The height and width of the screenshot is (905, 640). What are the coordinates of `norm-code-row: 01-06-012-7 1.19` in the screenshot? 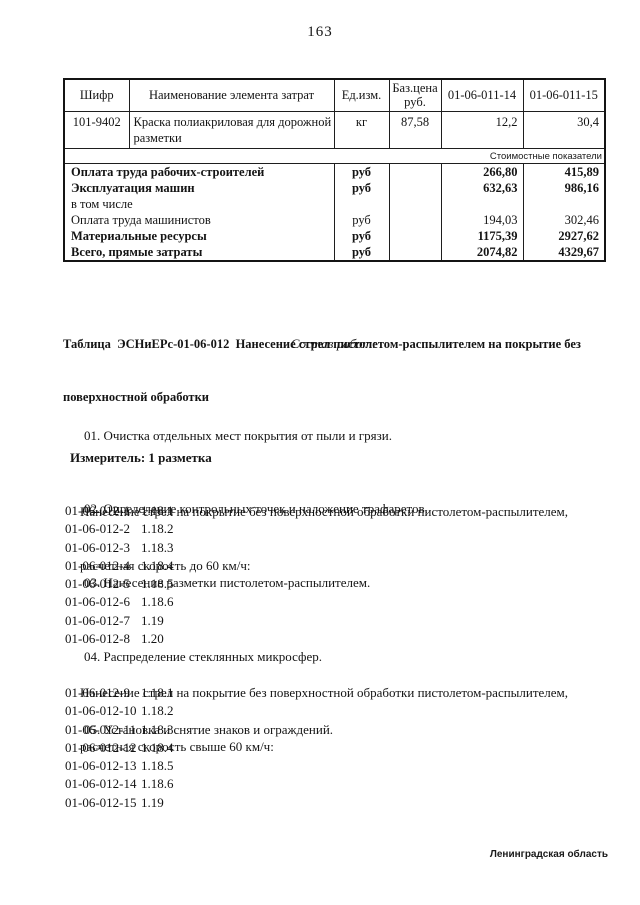 It's located at (119, 621).